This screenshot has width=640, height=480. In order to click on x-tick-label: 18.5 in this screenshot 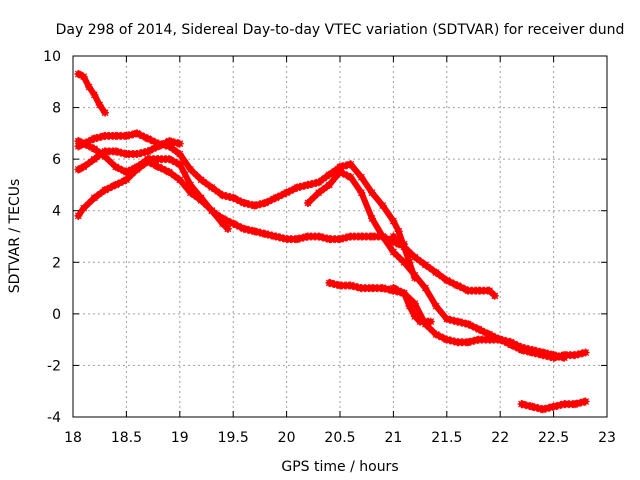, I will do `click(126, 438)`.